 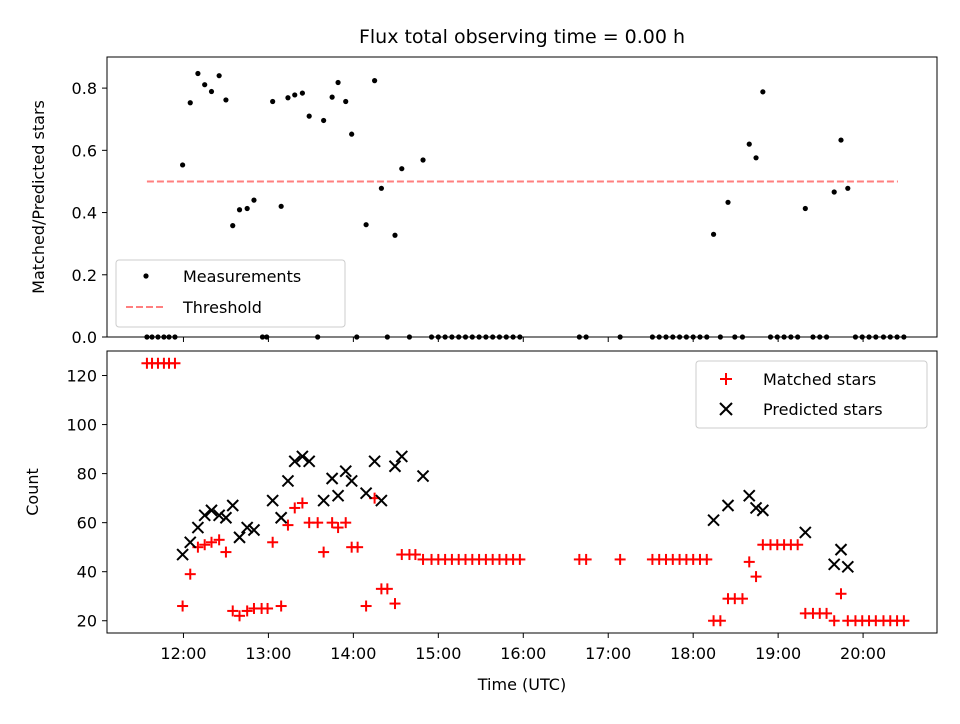 I want to click on bottom-x-tick-label: 20:00, so click(x=863, y=653).